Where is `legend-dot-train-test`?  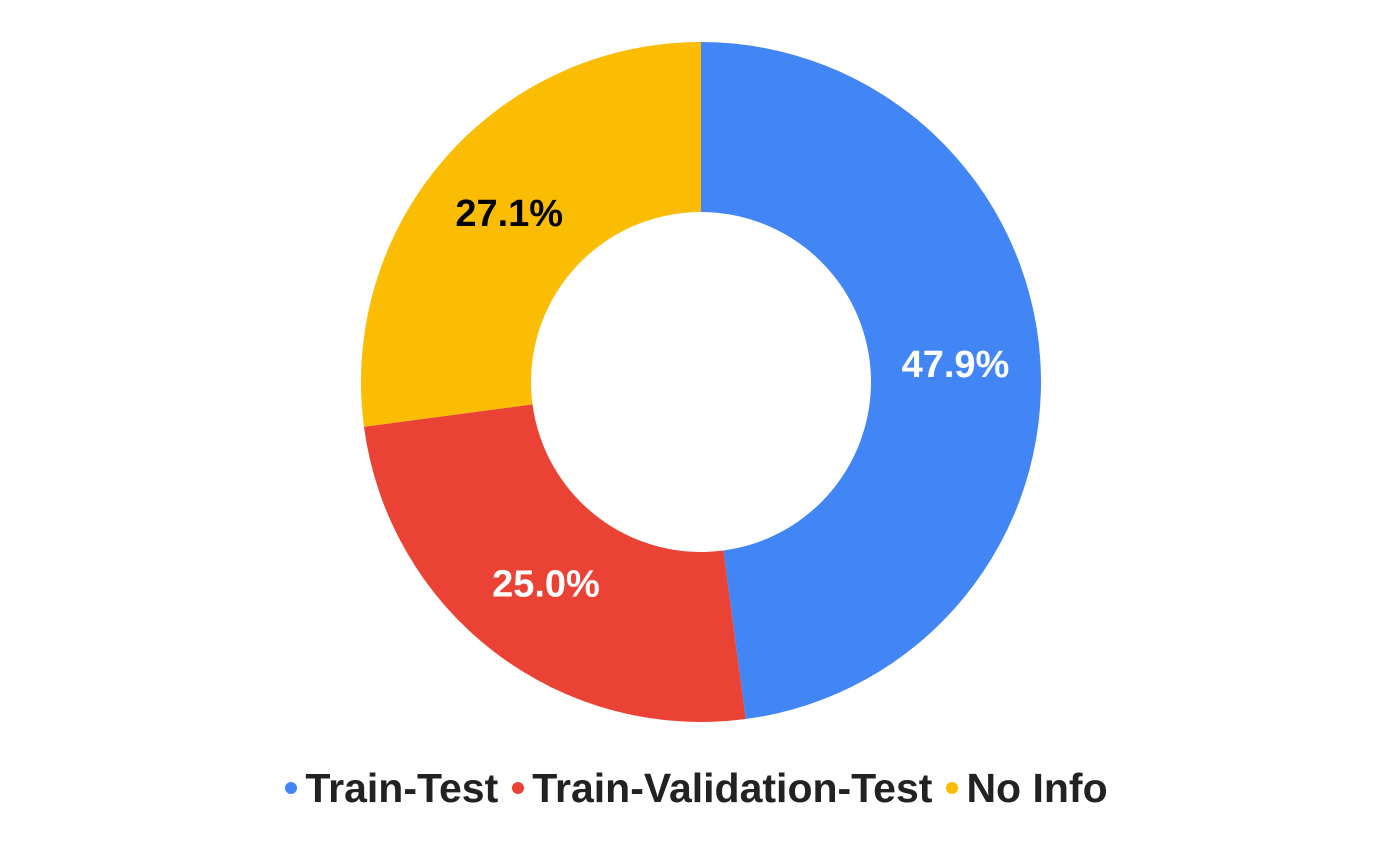 legend-dot-train-test is located at coordinates (291, 788).